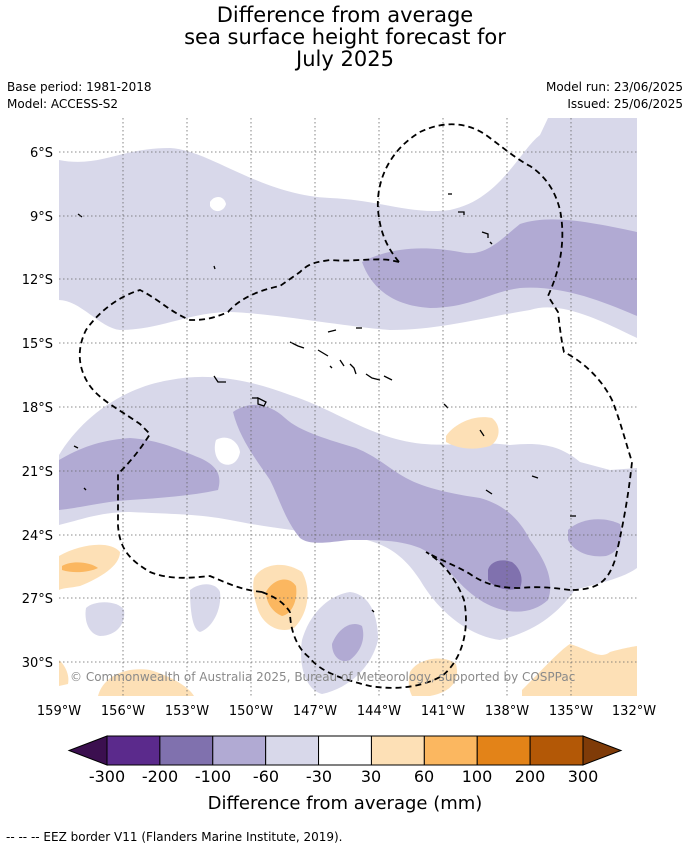 The width and height of the screenshot is (690, 850). I want to click on colorbar-tick: 100, so click(477, 776).